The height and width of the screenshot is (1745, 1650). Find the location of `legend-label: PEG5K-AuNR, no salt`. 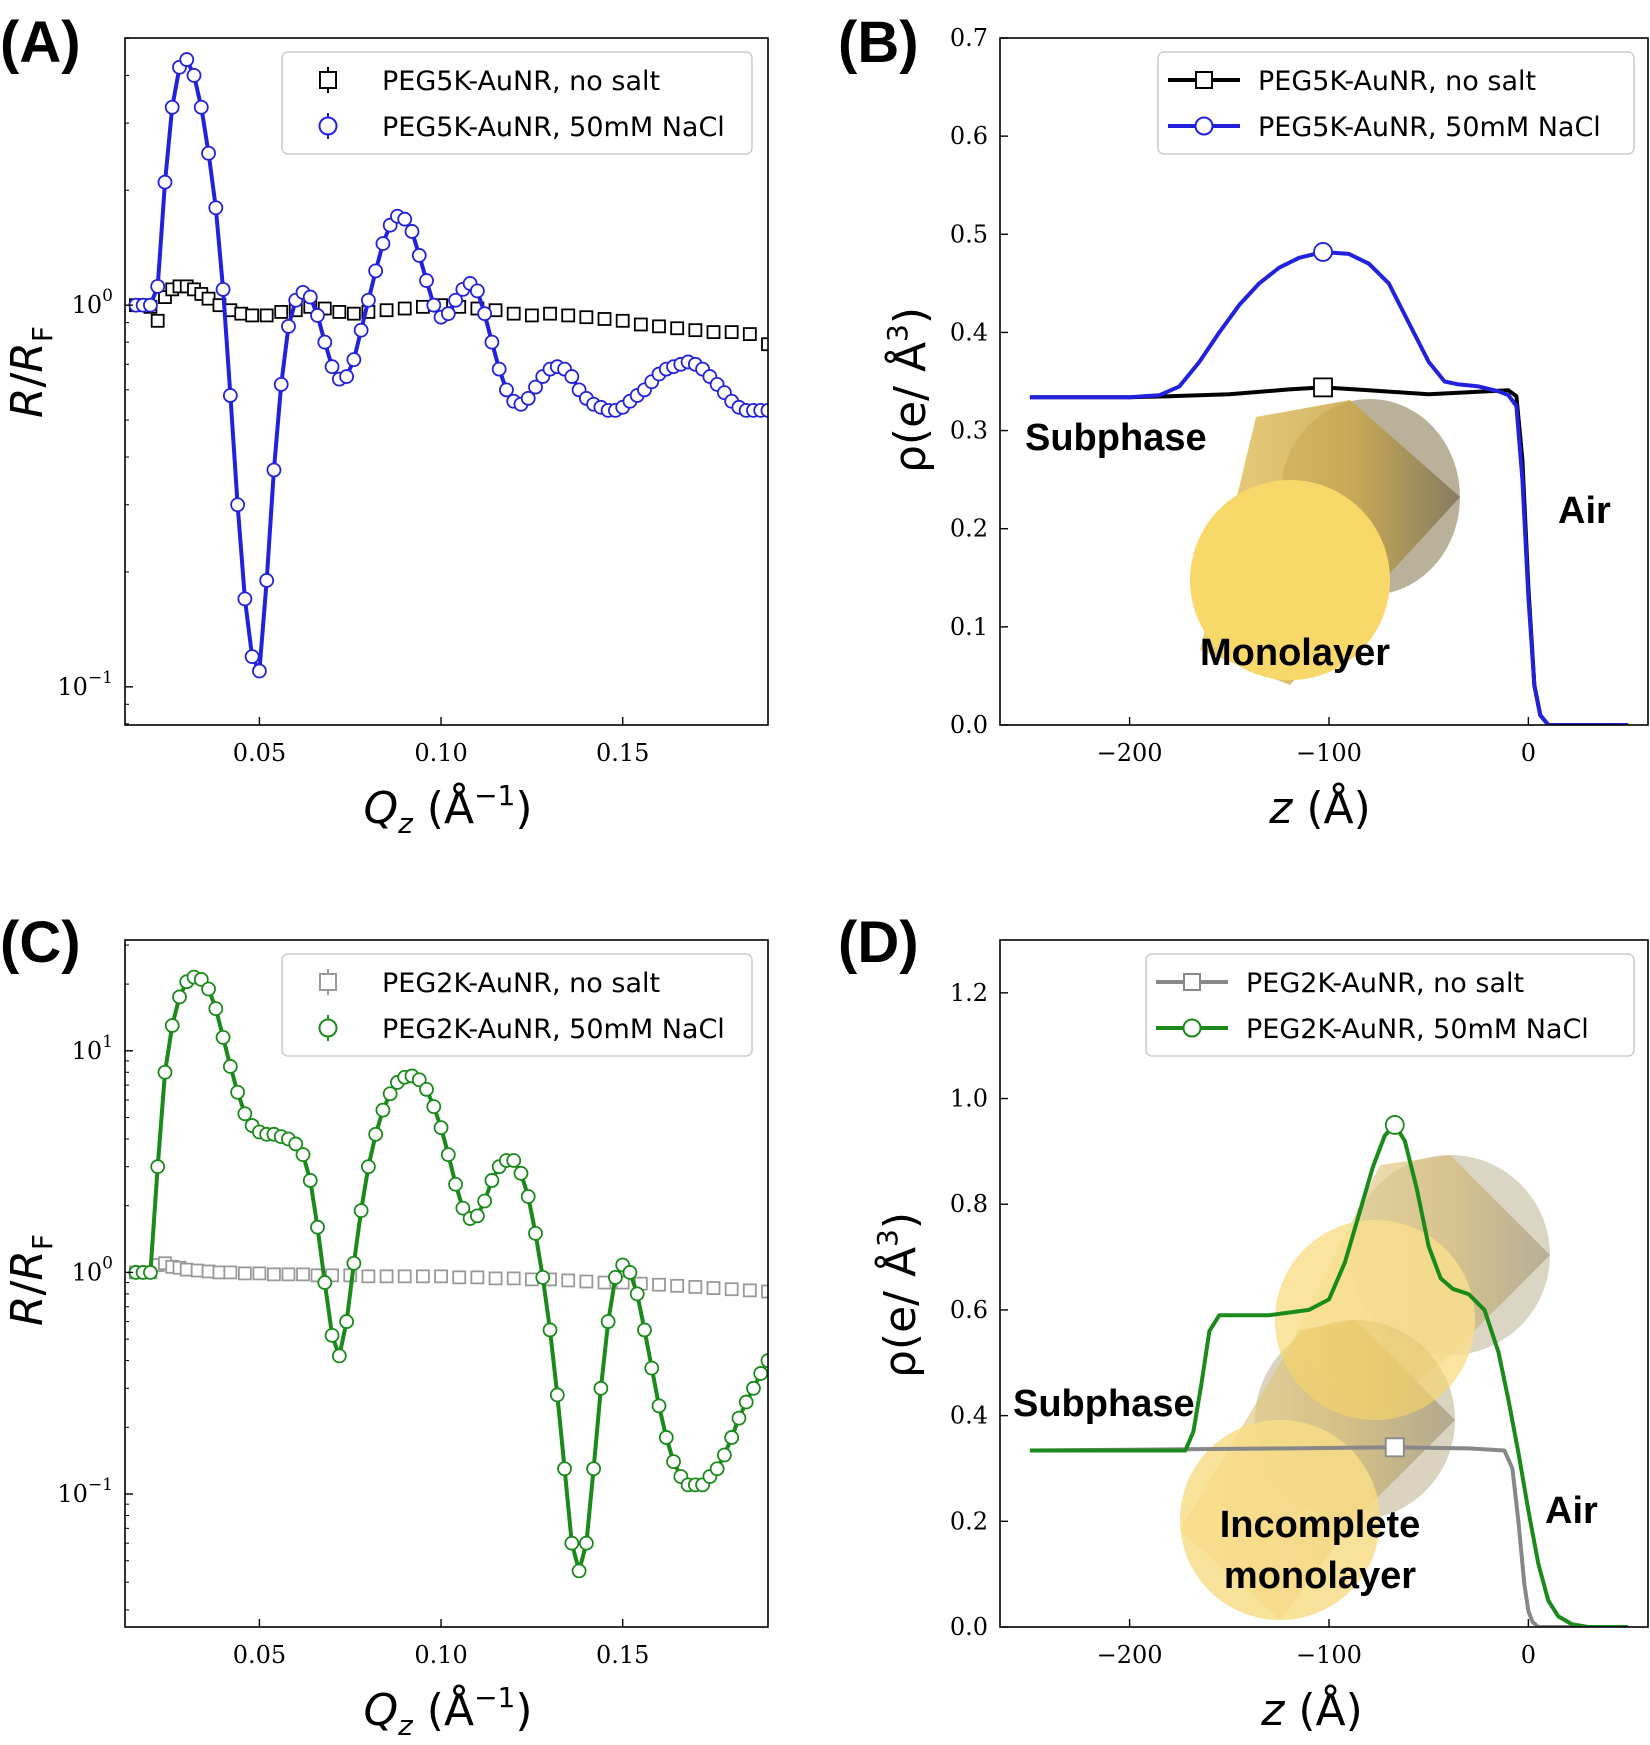

legend-label: PEG5K-AuNR, no salt is located at coordinates (1397, 81).